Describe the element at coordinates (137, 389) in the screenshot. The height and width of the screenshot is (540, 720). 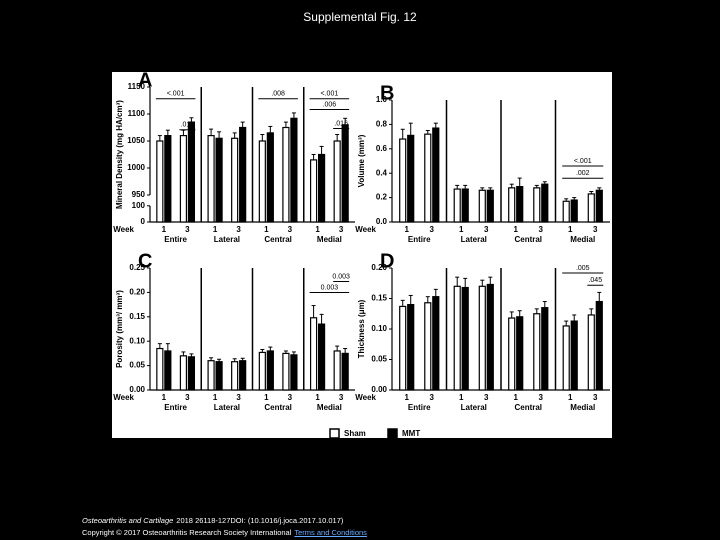
I see `y-tick-label: 0.00` at that location.